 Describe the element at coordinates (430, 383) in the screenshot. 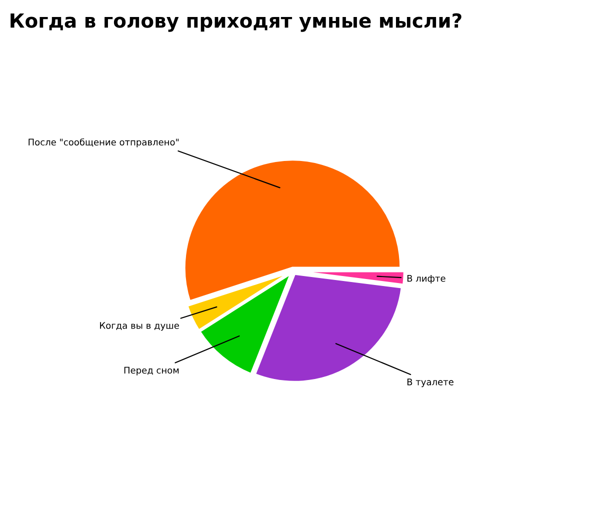

I see `slice-label: В туалете` at that location.